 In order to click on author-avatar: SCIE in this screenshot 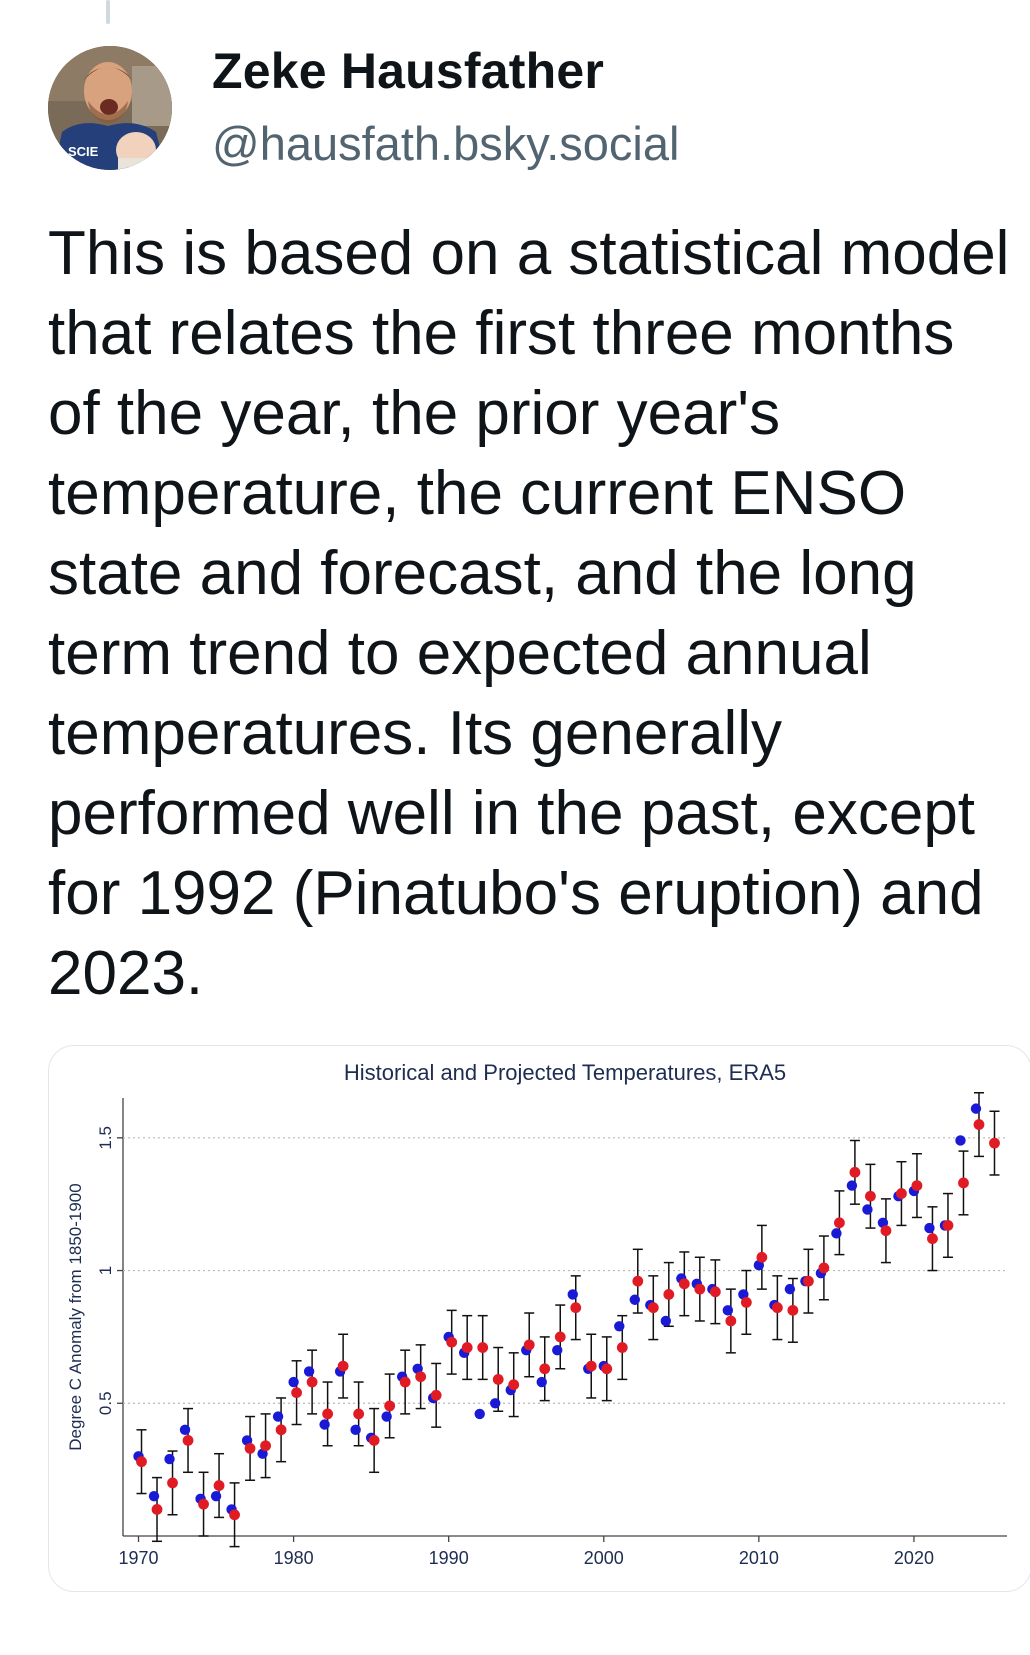, I will do `click(110, 108)`.